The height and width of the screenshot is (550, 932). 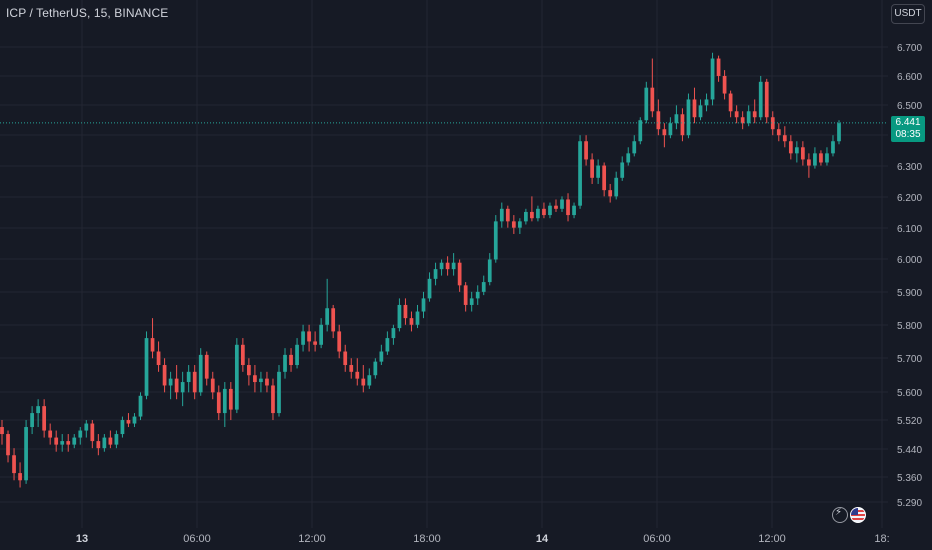 I want to click on y-tick-label: 6.700, so click(x=909, y=48).